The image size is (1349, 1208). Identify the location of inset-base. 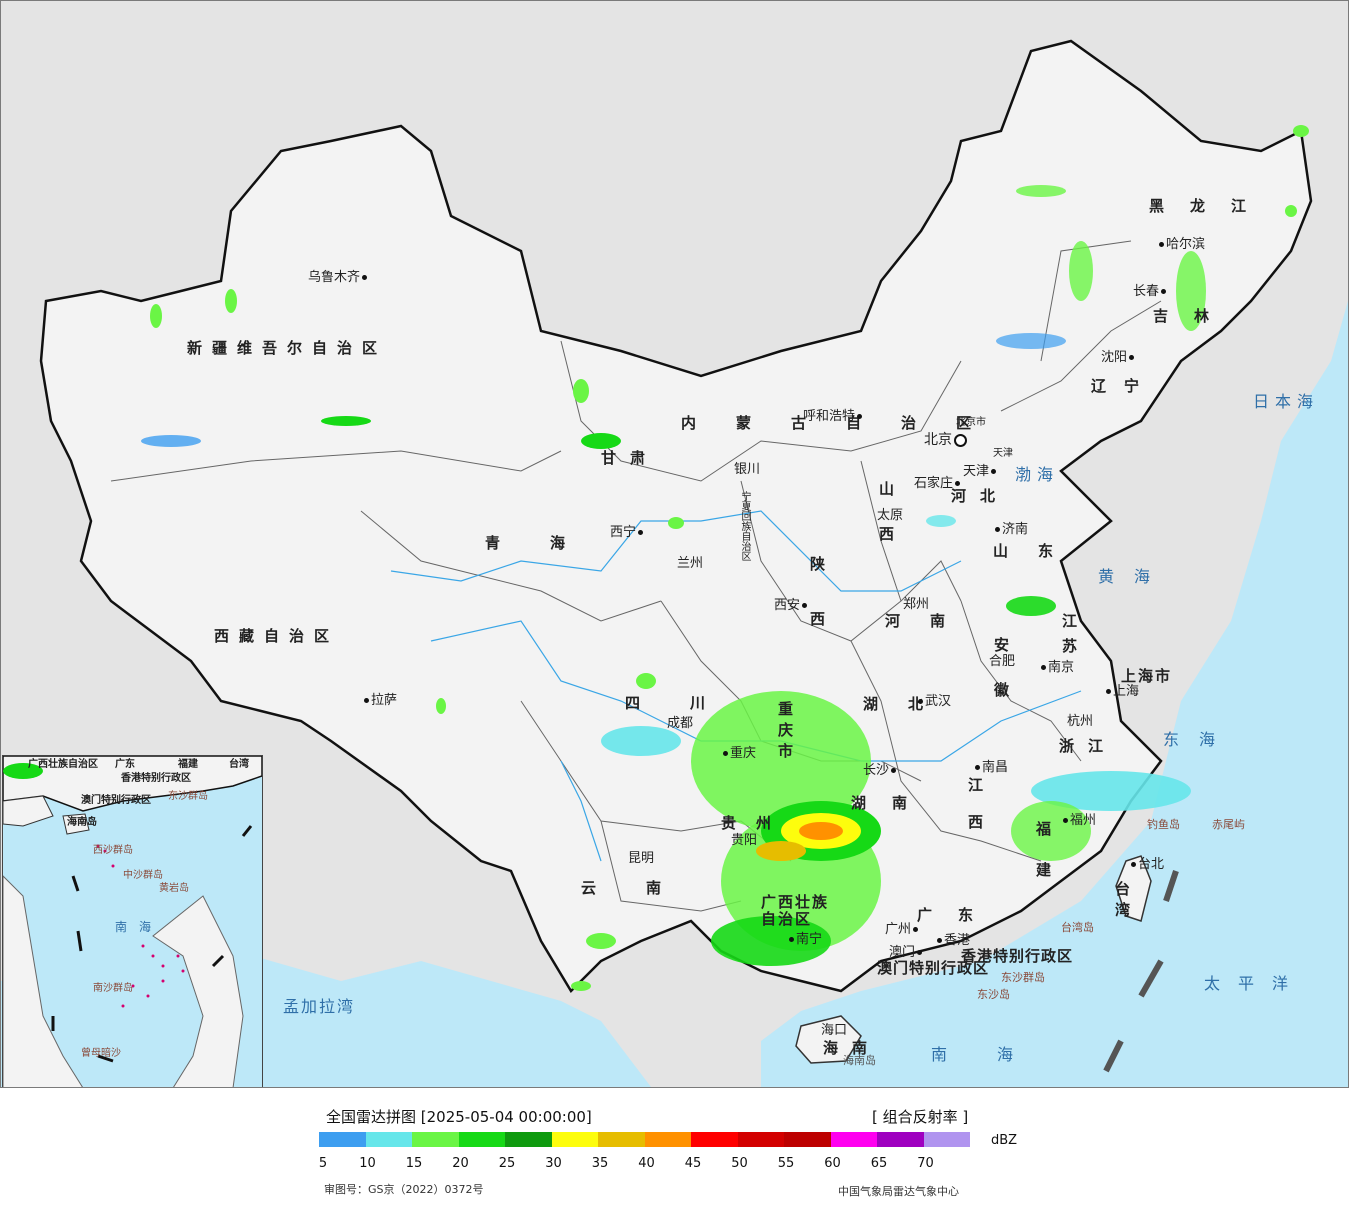
(132, 921).